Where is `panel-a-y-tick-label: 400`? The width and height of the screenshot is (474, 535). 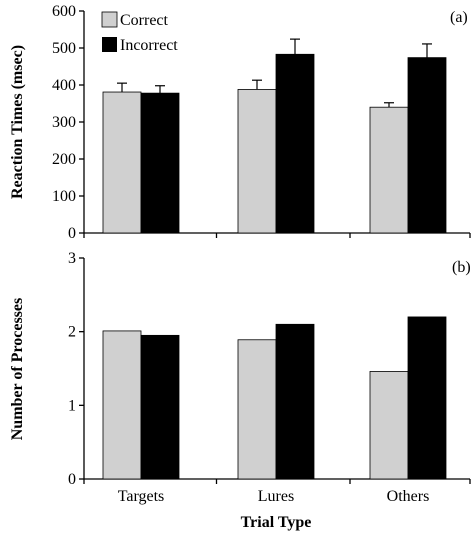 panel-a-y-tick-label: 400 is located at coordinates (64, 85).